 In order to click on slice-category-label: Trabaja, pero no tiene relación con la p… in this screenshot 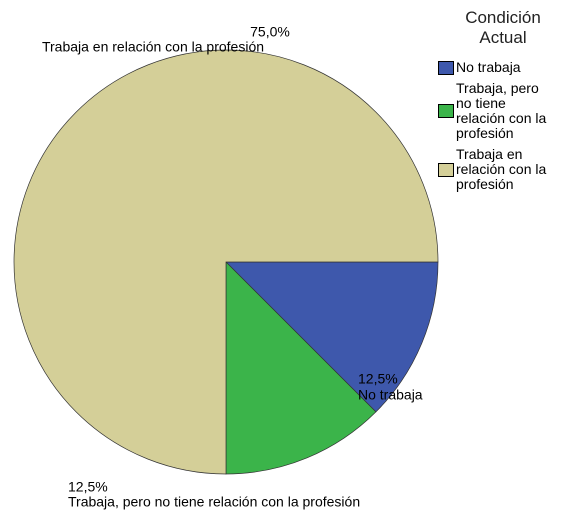, I will do `click(214, 502)`.